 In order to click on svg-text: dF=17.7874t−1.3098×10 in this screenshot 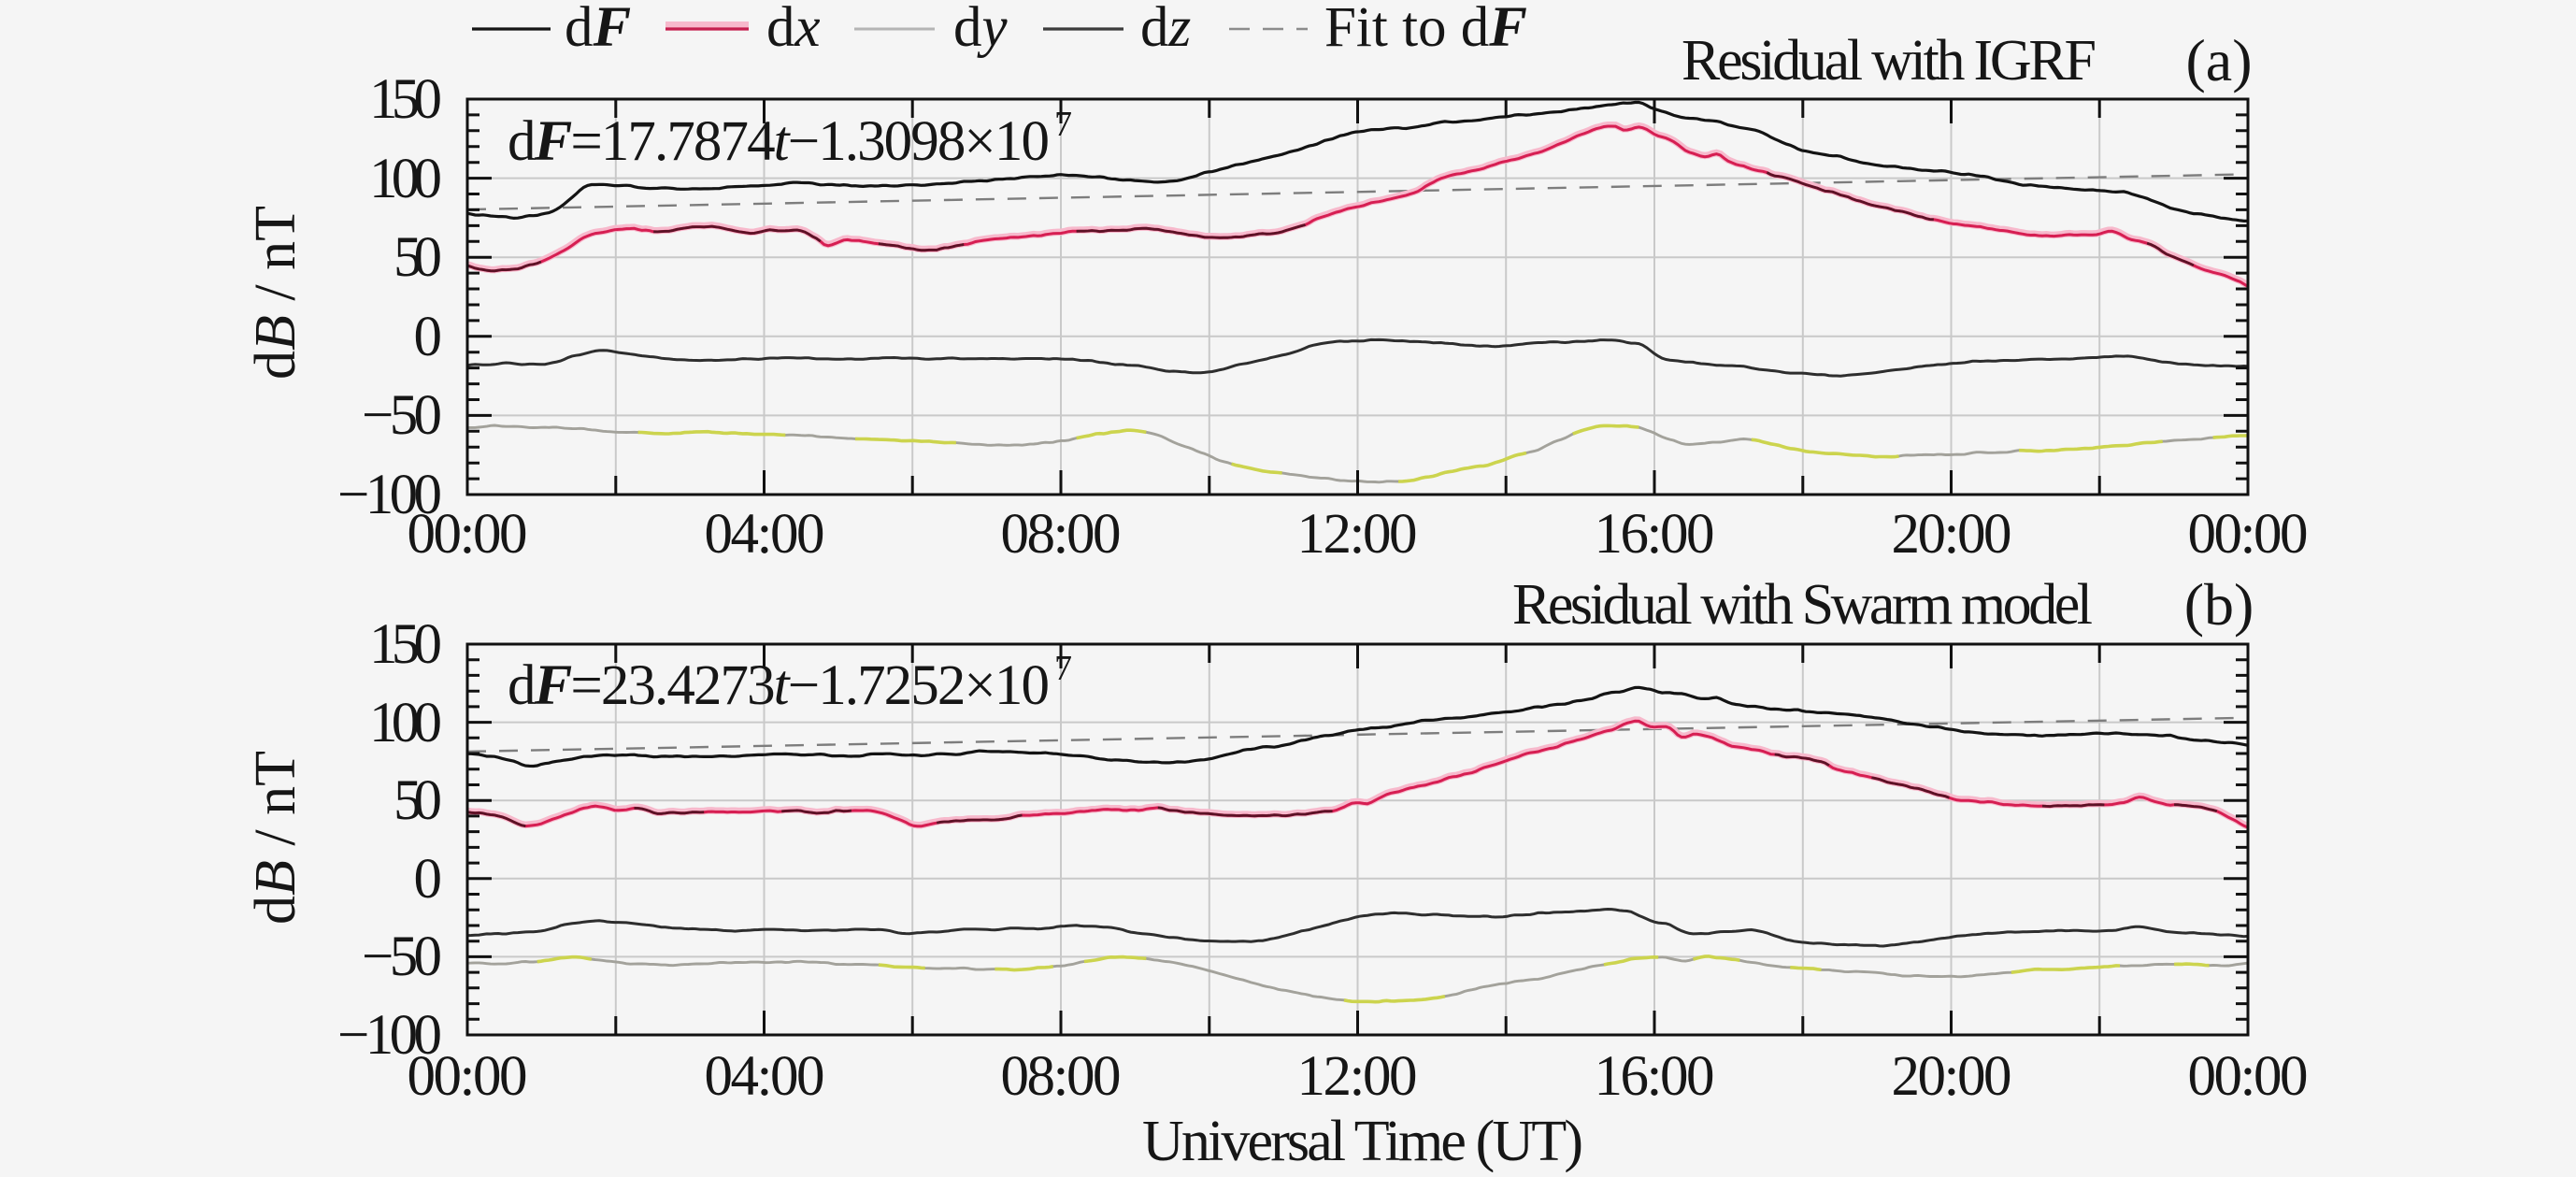, I will do `click(779, 141)`.